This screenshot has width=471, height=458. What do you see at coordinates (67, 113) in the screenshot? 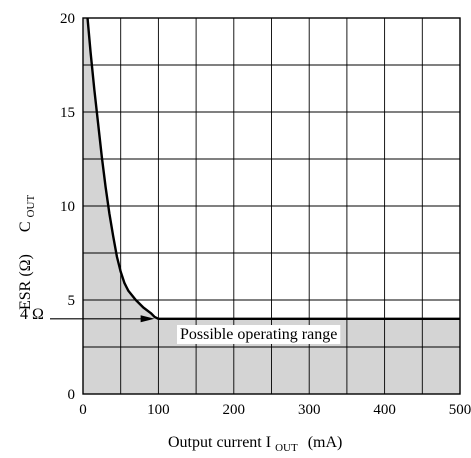
I see `y-tick-label: 15` at bounding box center [67, 113].